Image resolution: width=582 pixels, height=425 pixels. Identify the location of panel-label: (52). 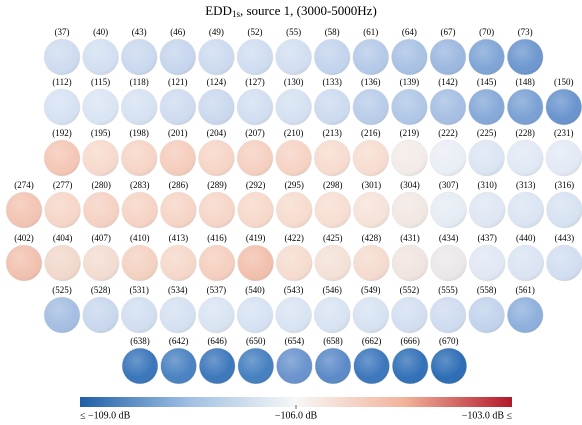
(255, 32).